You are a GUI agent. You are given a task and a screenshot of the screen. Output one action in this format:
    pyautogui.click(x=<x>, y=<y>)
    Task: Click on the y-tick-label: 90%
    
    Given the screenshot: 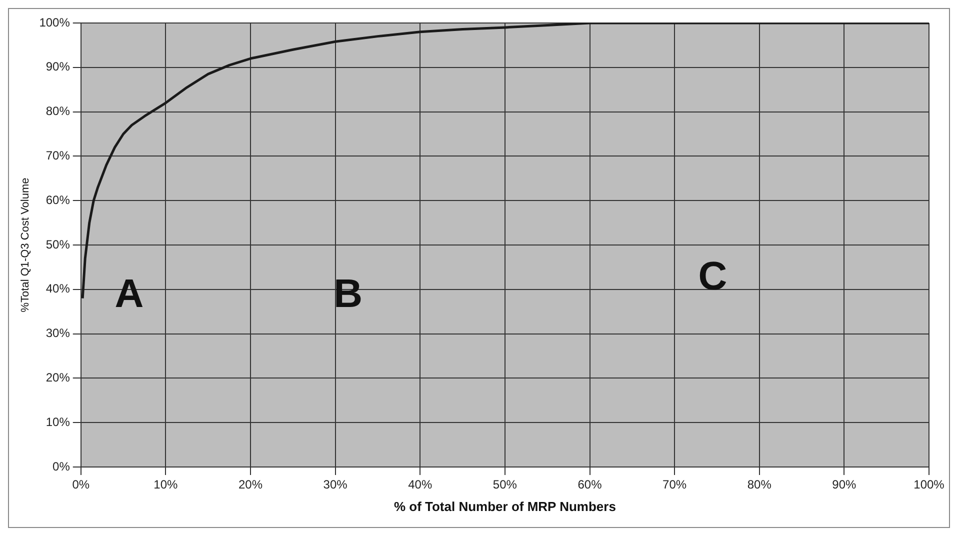 What is the action you would take?
    pyautogui.click(x=58, y=67)
    